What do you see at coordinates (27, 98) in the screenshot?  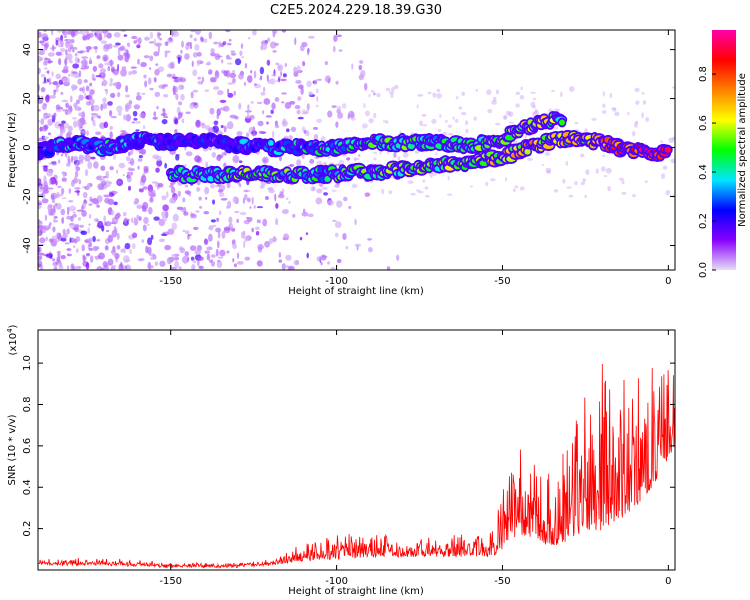 I see `y-tick-label: 20` at bounding box center [27, 98].